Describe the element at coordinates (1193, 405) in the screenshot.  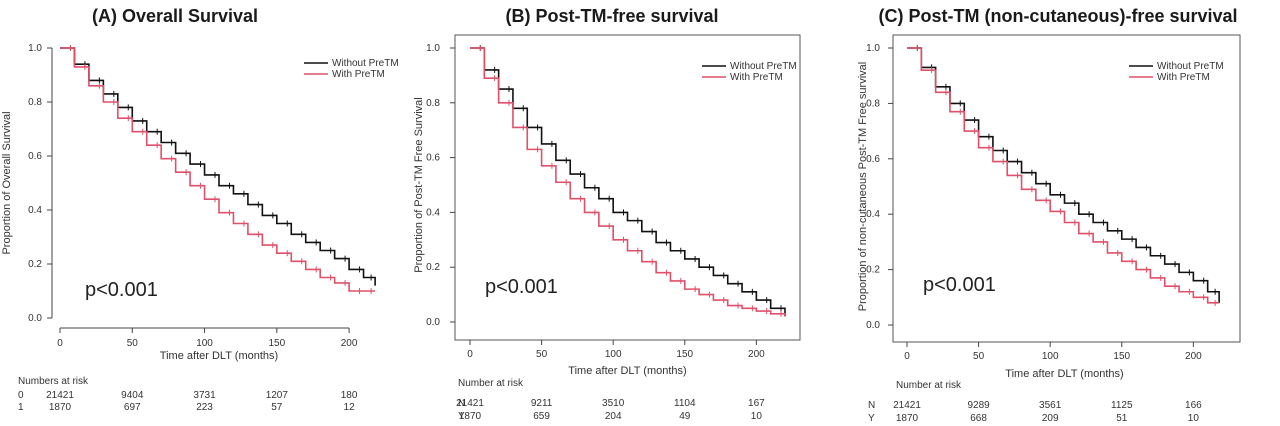
I see `risk-value: 166` at that location.